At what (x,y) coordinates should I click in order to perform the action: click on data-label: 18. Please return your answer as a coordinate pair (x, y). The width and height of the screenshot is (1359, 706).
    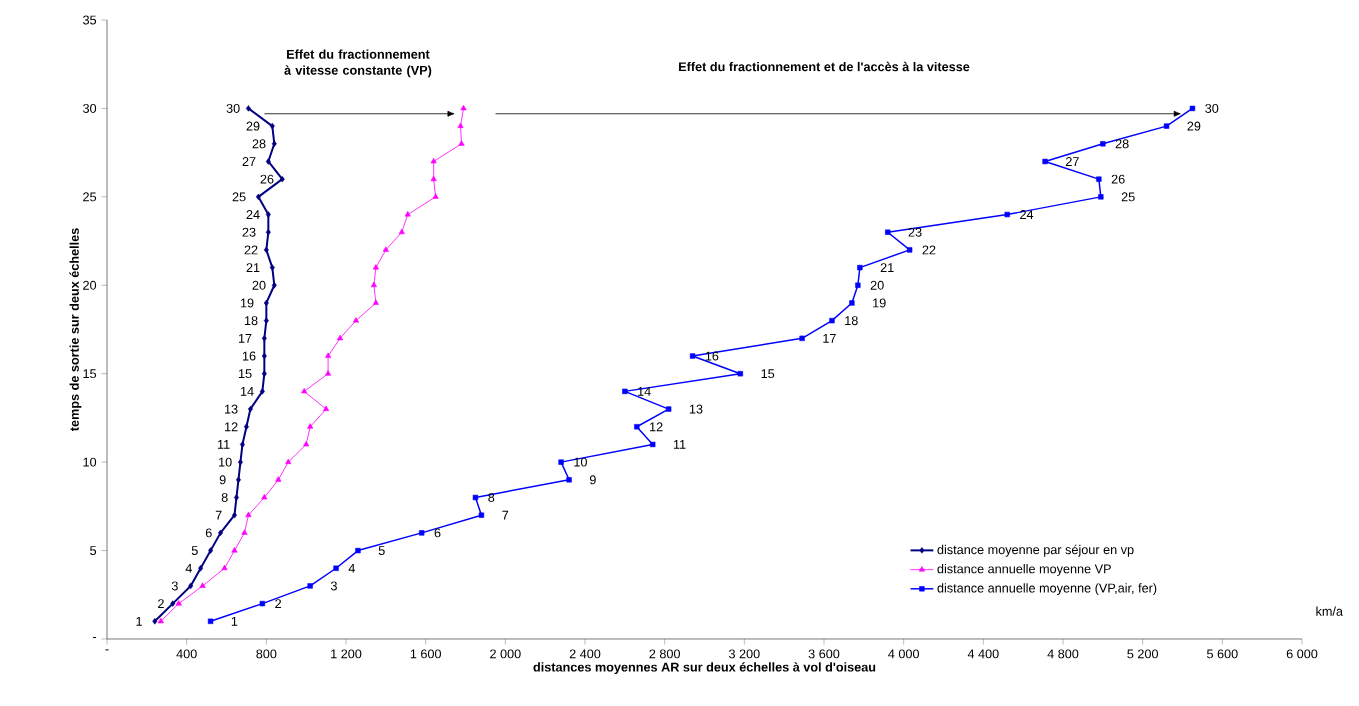
    Looking at the image, I should click on (251, 321).